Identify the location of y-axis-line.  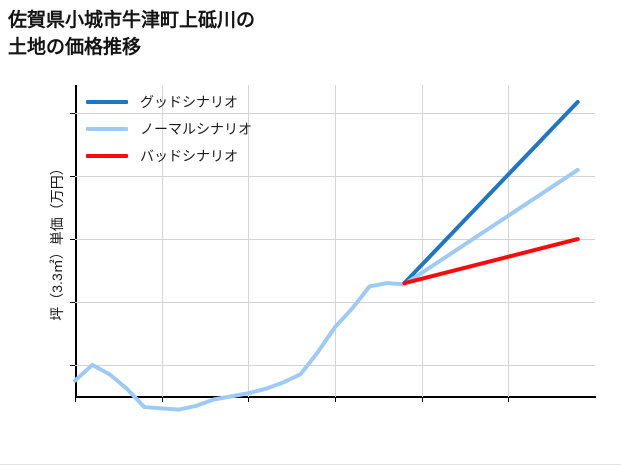
(76, 241).